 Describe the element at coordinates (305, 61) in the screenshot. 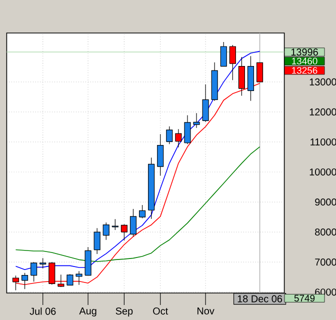

I see `text: 13460` at that location.